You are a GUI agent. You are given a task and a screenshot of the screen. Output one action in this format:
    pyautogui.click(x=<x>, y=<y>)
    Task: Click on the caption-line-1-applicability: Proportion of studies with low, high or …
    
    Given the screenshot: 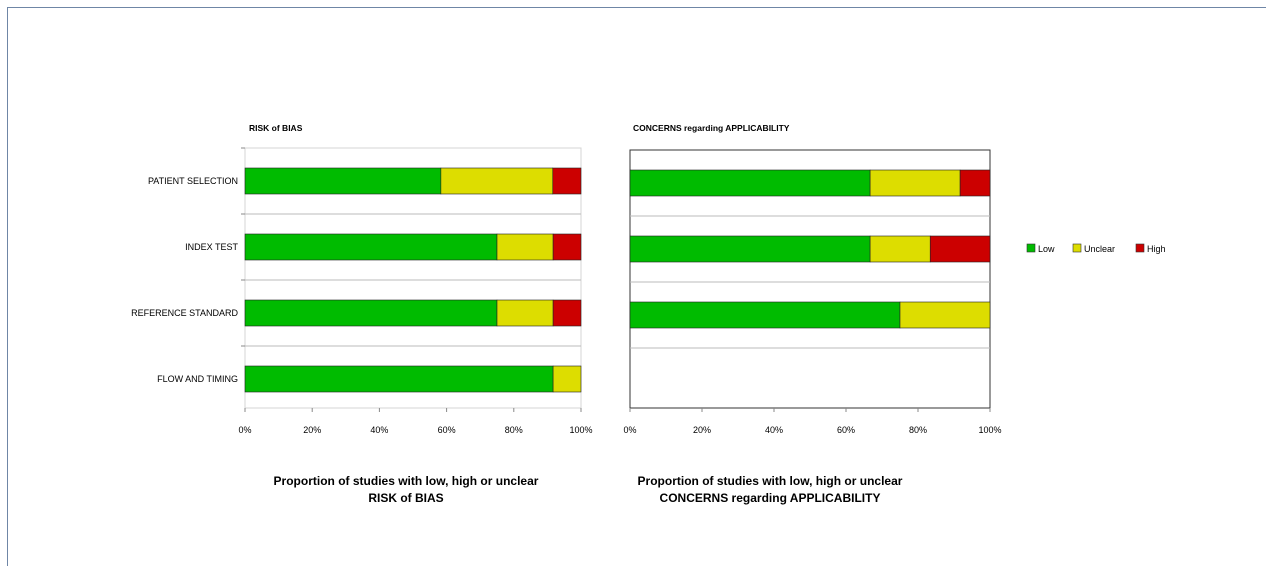 What is the action you would take?
    pyautogui.click(x=770, y=481)
    